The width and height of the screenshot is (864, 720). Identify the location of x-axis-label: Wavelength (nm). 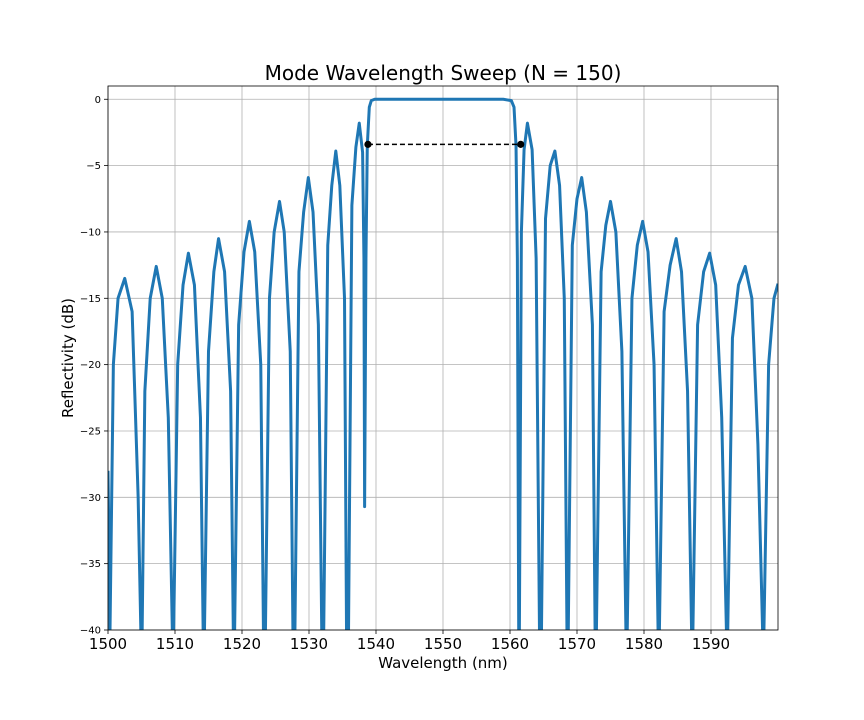
(443, 663).